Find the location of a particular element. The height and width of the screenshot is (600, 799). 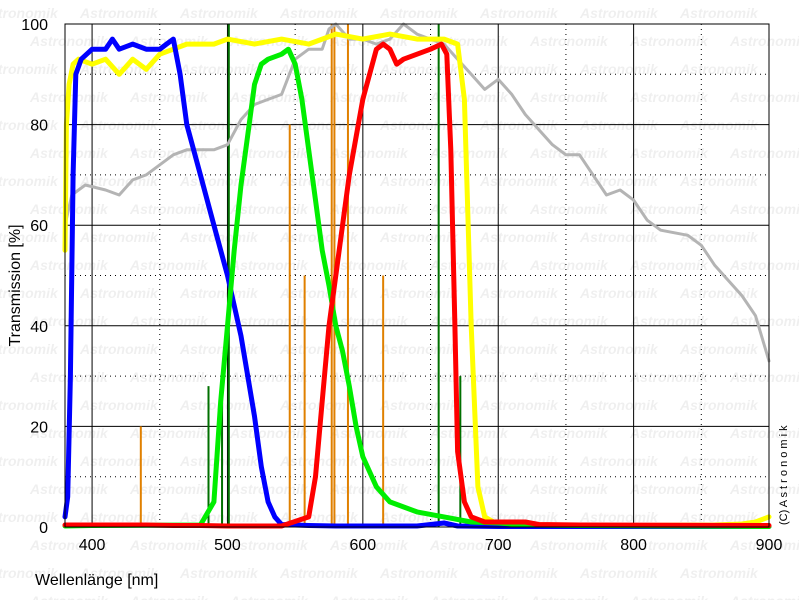

copyright-text: (C) A s t r o n o m i k is located at coordinates (784, 475).